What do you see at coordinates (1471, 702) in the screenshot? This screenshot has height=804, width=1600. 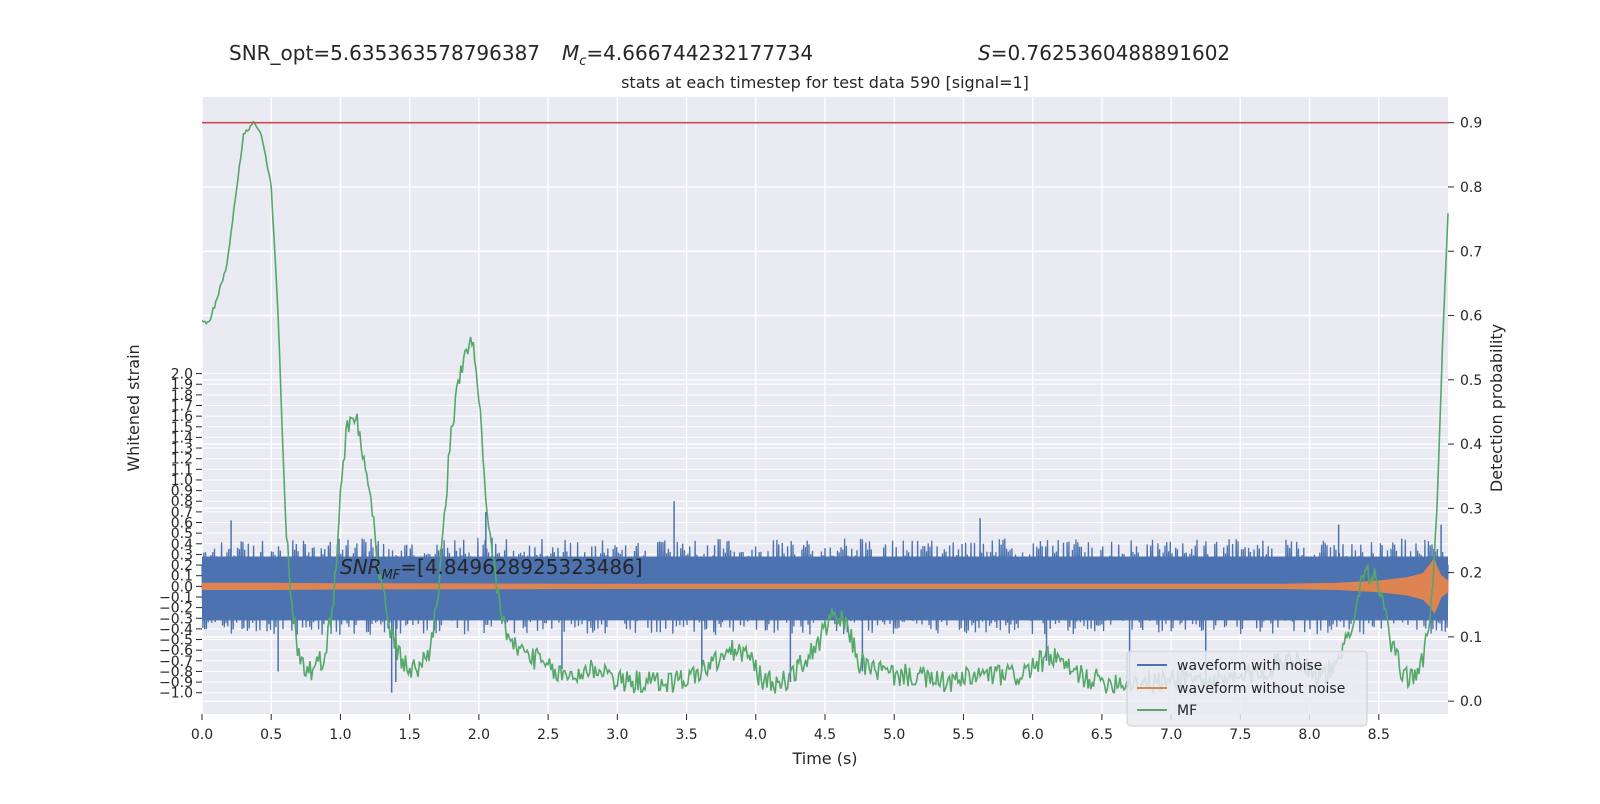 I see `right-tick-label: 0.0` at bounding box center [1471, 702].